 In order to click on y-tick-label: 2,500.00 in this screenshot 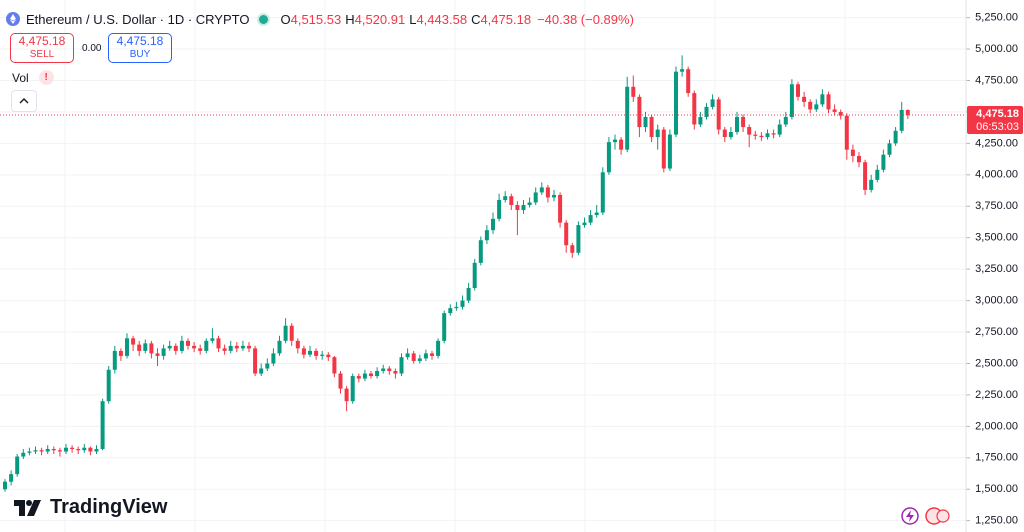, I will do `click(996, 363)`.